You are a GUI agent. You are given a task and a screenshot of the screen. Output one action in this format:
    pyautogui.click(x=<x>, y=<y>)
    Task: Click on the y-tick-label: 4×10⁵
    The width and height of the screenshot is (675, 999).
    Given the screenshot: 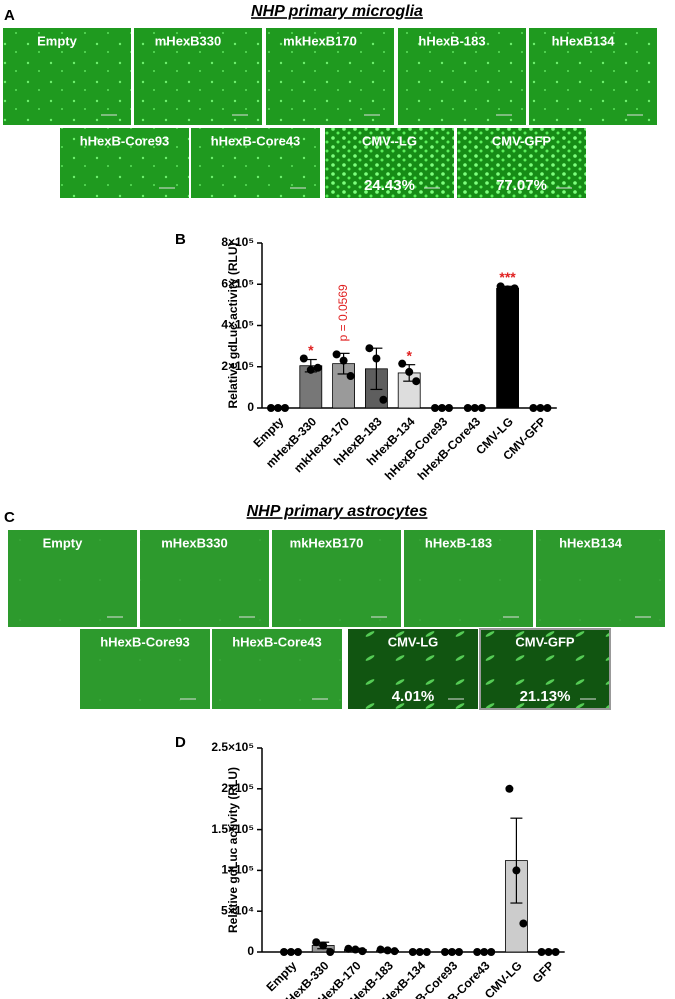 What is the action you would take?
    pyautogui.click(x=237, y=325)
    